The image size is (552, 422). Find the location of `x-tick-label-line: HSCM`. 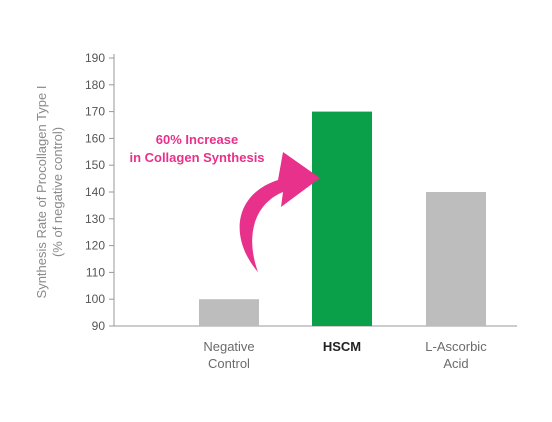

x-tick-label-line: HSCM is located at coordinates (342, 346).